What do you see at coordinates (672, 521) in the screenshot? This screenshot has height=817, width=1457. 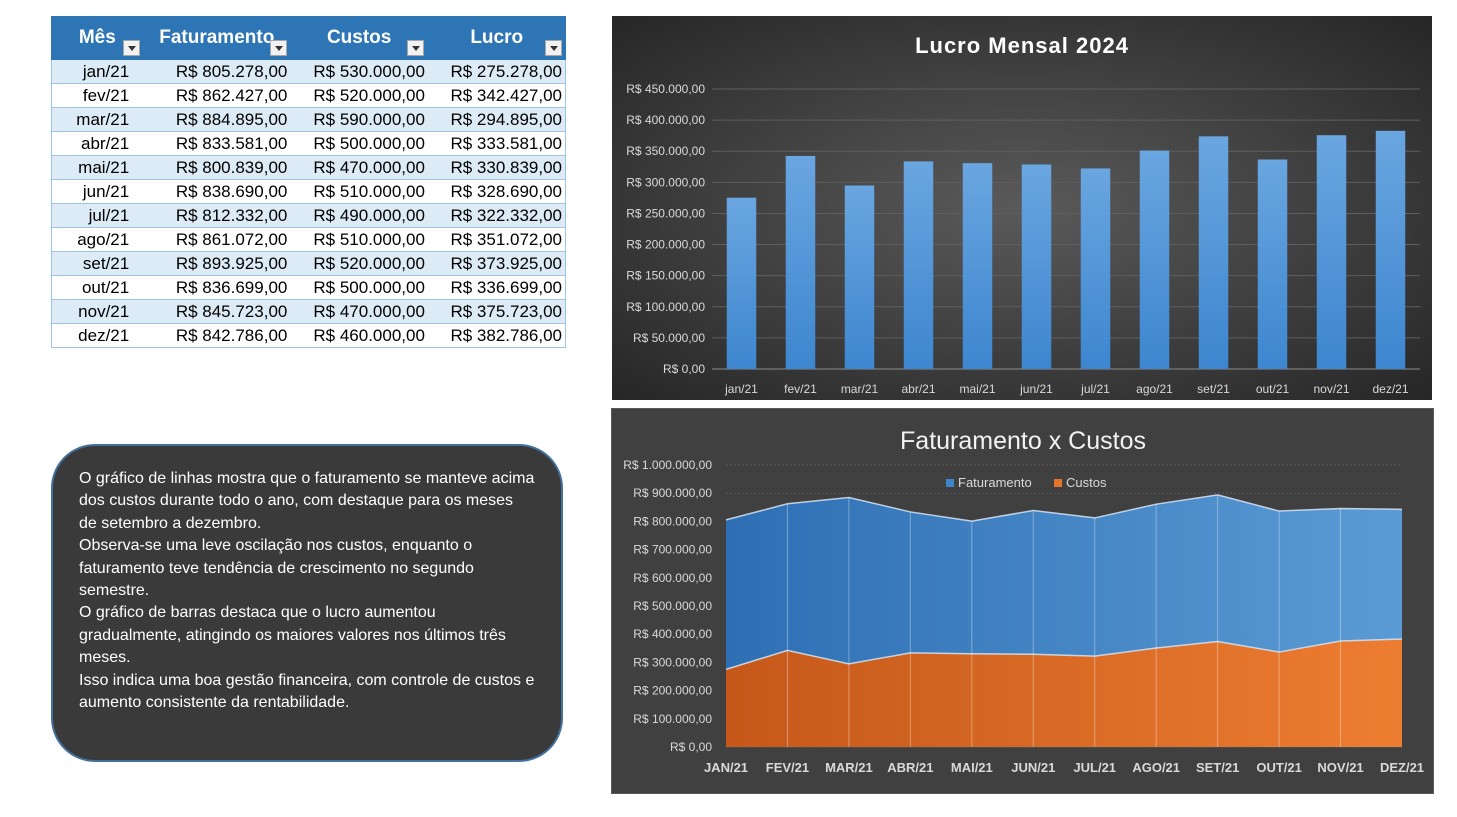 I see `y-tick-label: R$ 800.000,00` at bounding box center [672, 521].